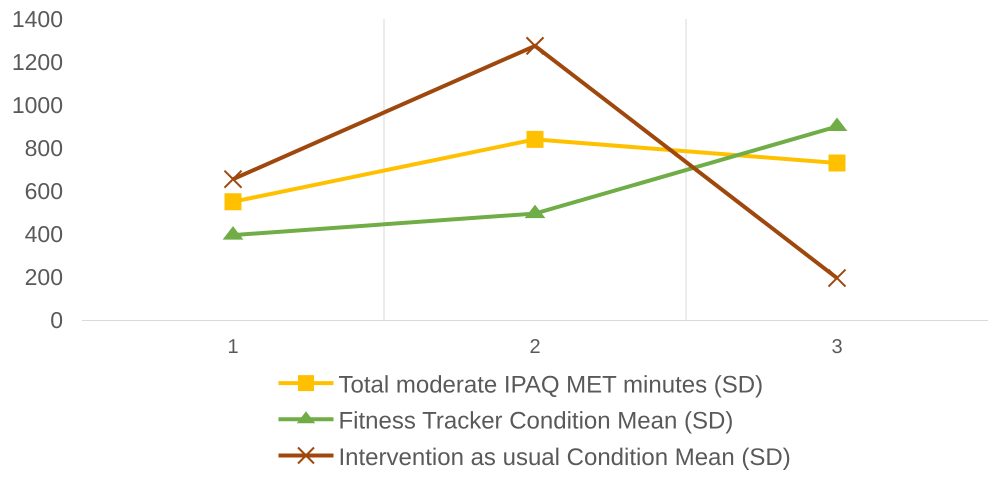 The image size is (988, 477). Describe the element at coordinates (37, 19) in the screenshot. I see `y-tick-label: 1400` at that location.